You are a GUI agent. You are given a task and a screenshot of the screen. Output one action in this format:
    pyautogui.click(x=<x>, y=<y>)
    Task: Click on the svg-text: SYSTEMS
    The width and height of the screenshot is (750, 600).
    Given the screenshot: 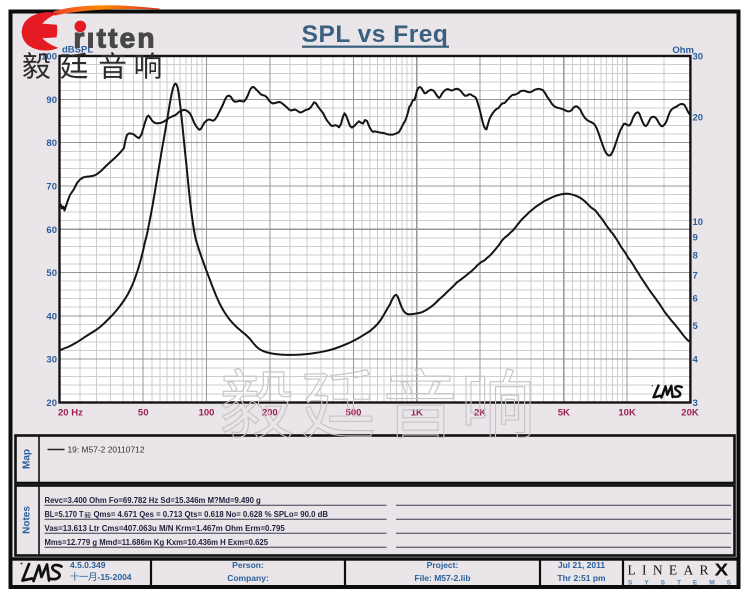 What is the action you would take?
    pyautogui.click(x=680, y=583)
    